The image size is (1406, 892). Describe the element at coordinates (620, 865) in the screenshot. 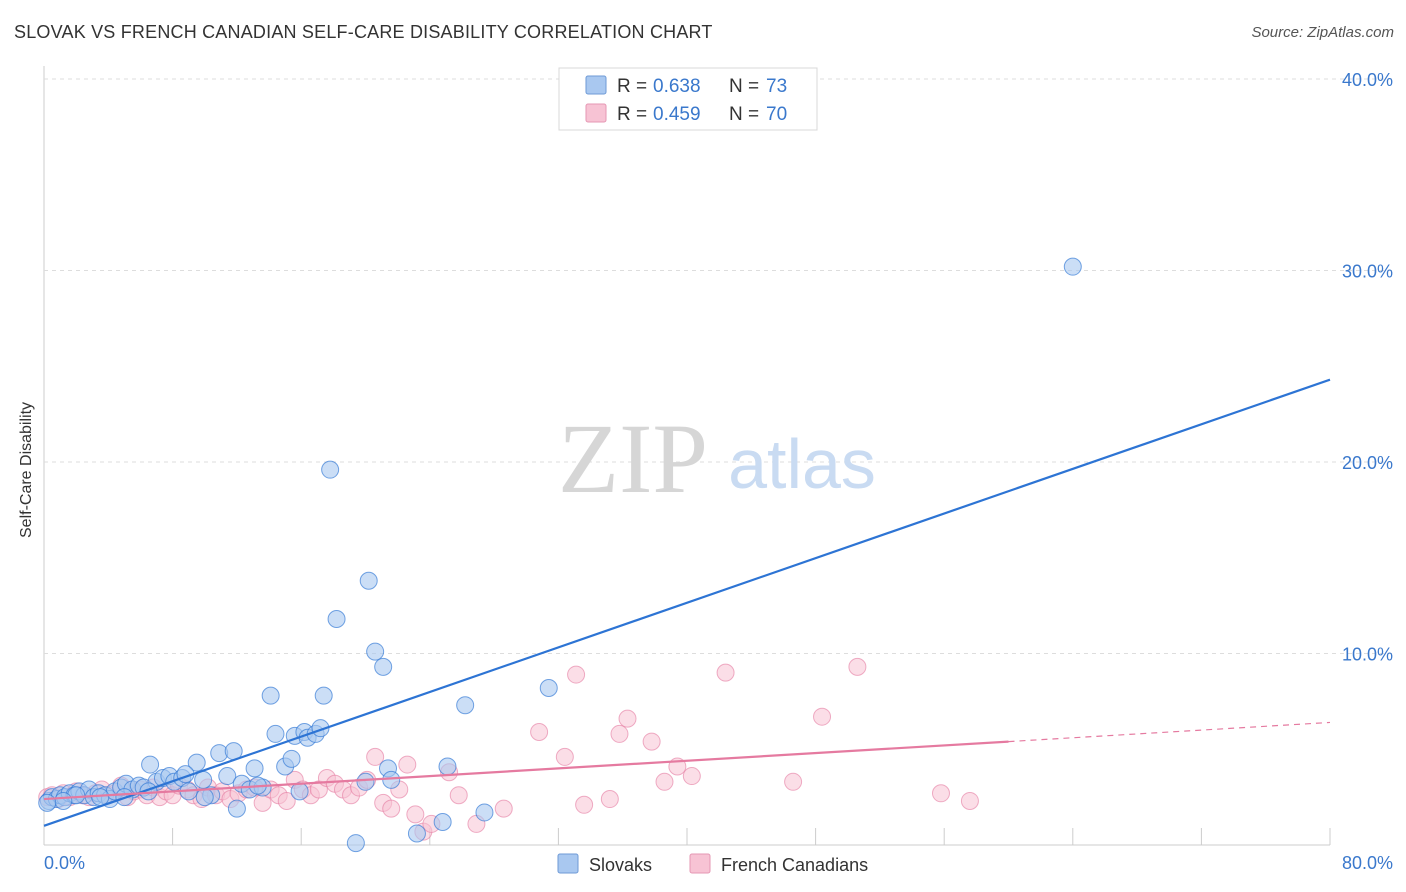

I see `bottom-legend-slovaks: Slovaks` at that location.